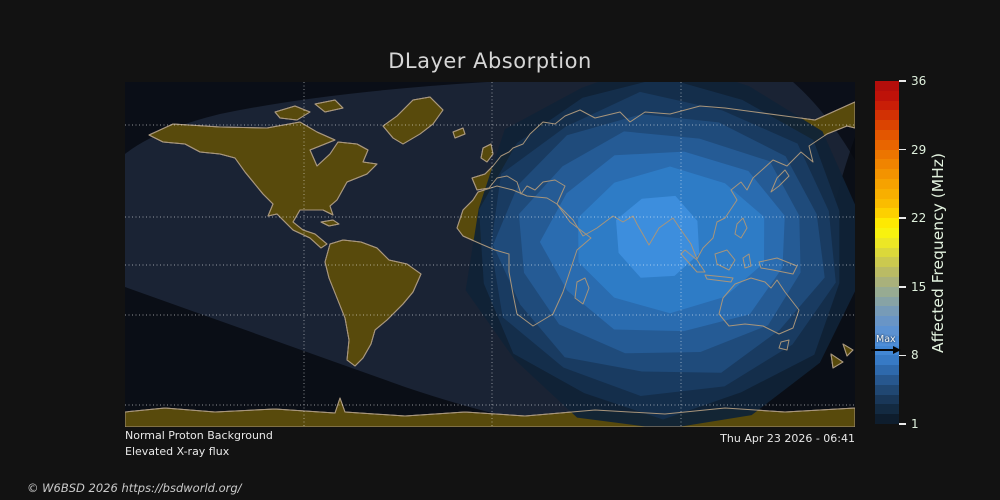 This screenshot has height=500, width=1000. I want to click on timestamp-text: Thu Apr 23 2026 - 06:41, so click(787, 438).